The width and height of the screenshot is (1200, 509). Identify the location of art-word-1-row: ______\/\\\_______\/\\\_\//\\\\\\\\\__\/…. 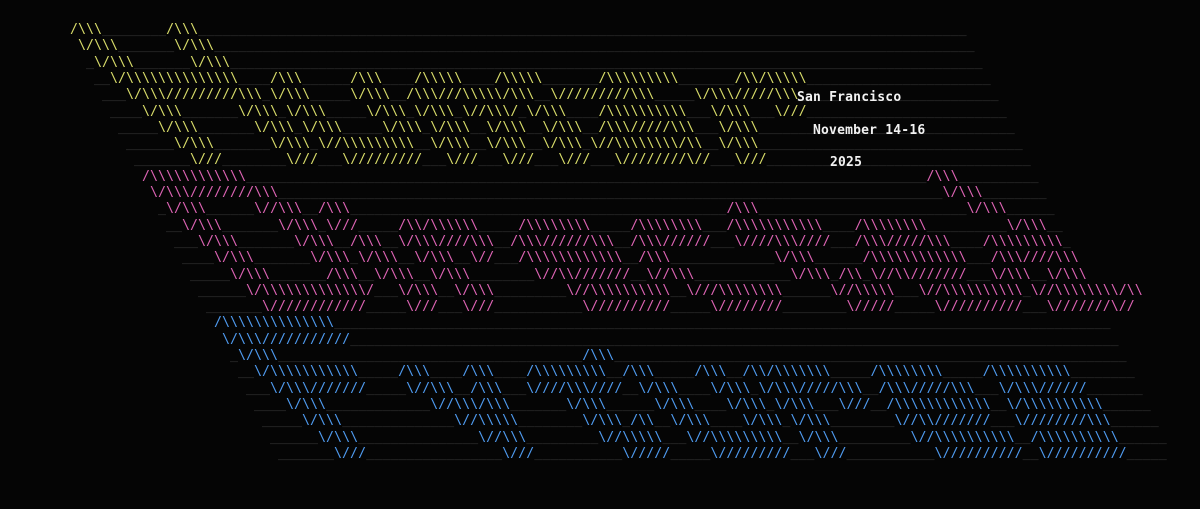
(574, 144).